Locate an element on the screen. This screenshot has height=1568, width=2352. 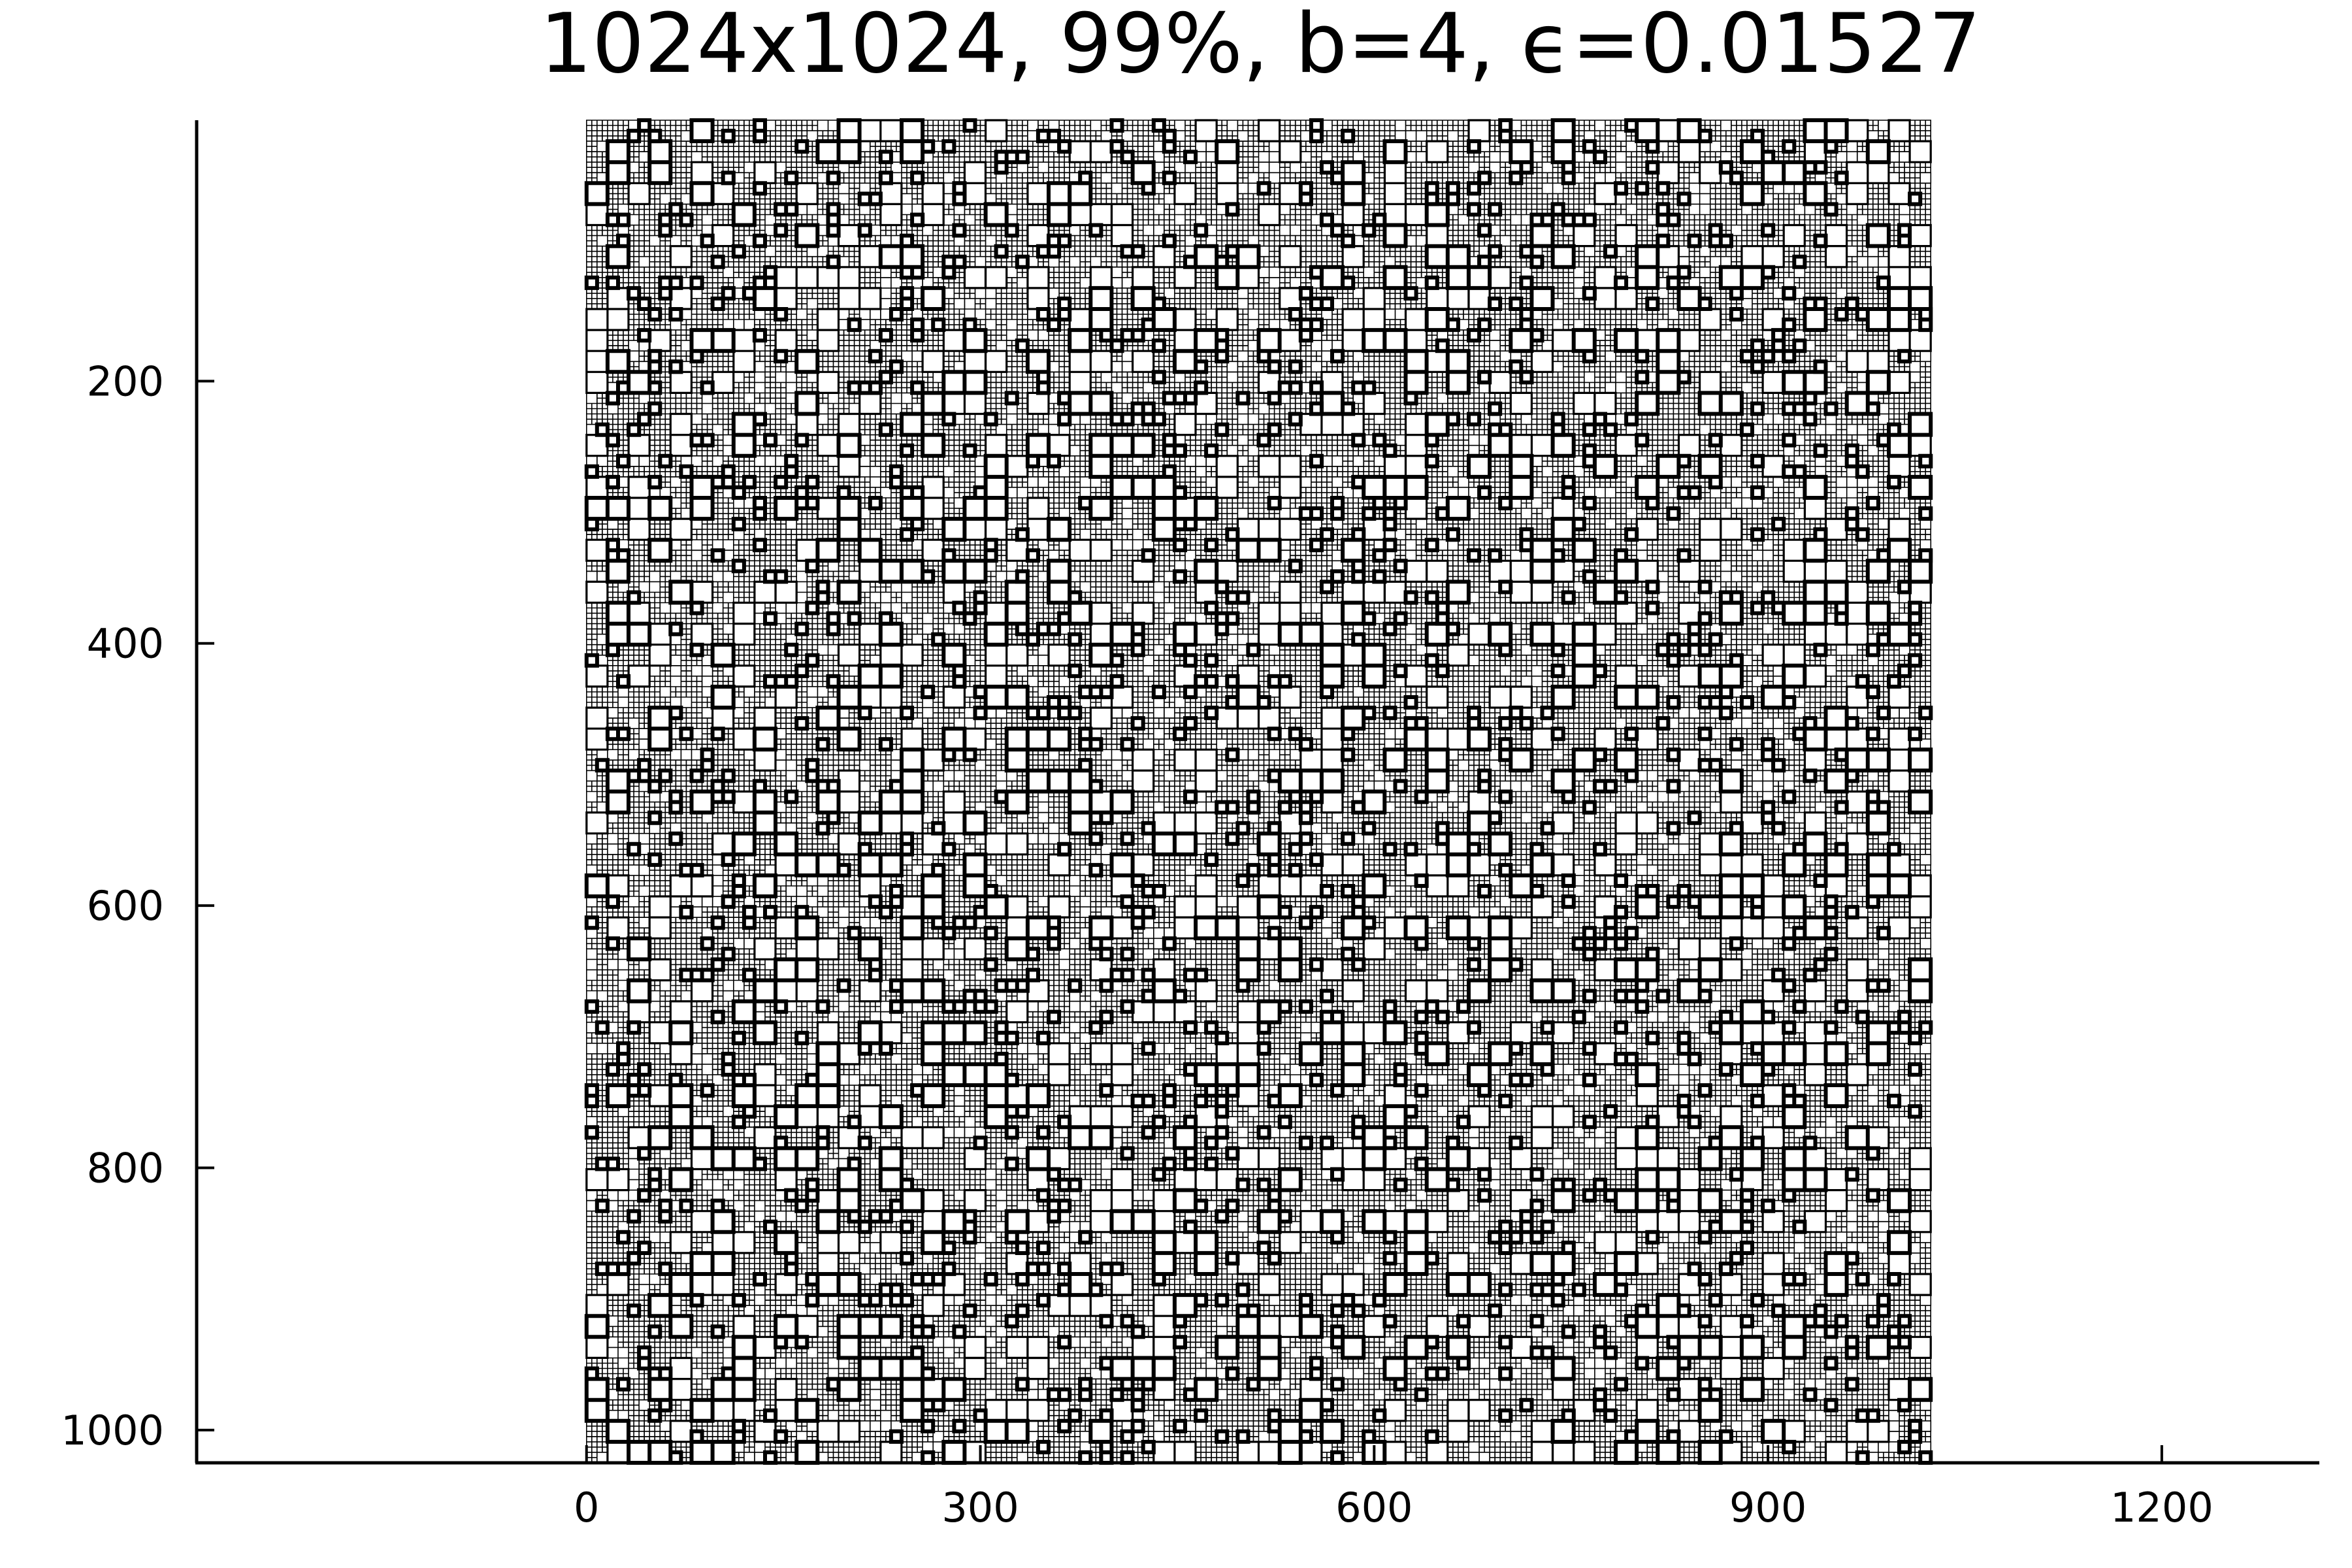
x-tick-label: 1200 is located at coordinates (2161, 1507).